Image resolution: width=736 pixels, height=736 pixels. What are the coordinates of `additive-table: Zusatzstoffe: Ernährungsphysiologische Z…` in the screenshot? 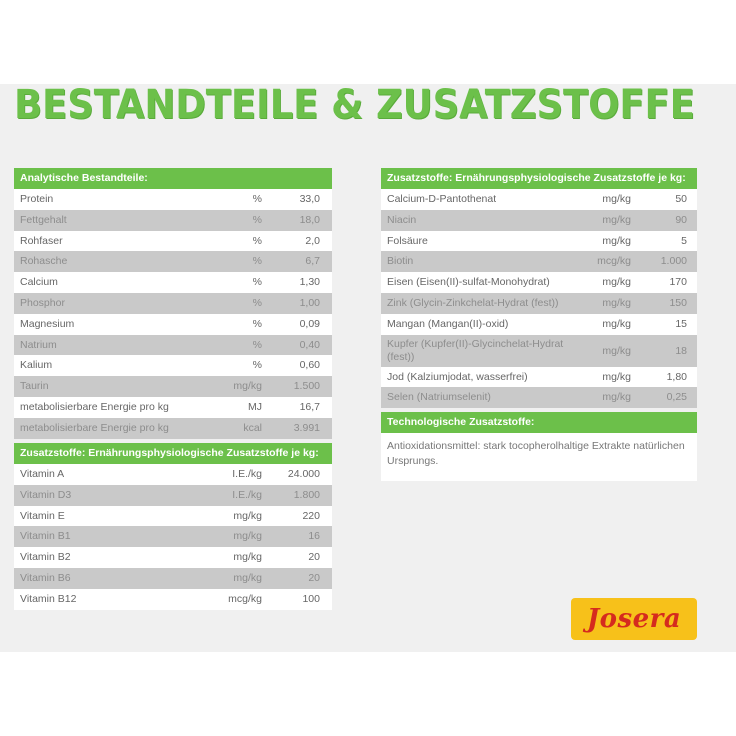 It's located at (539, 288).